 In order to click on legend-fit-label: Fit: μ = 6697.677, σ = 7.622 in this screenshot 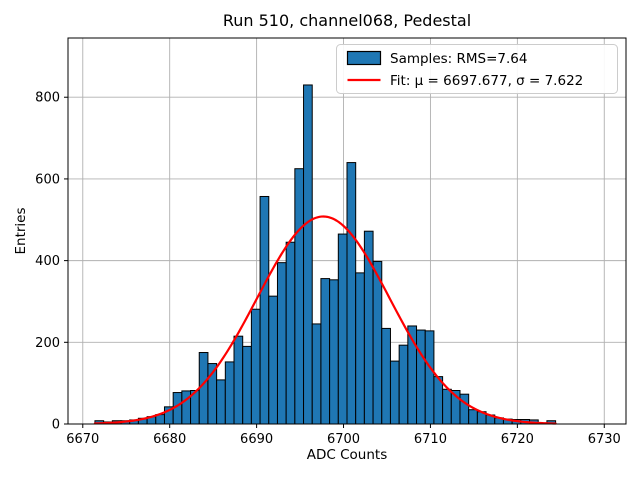, I will do `click(486, 81)`.